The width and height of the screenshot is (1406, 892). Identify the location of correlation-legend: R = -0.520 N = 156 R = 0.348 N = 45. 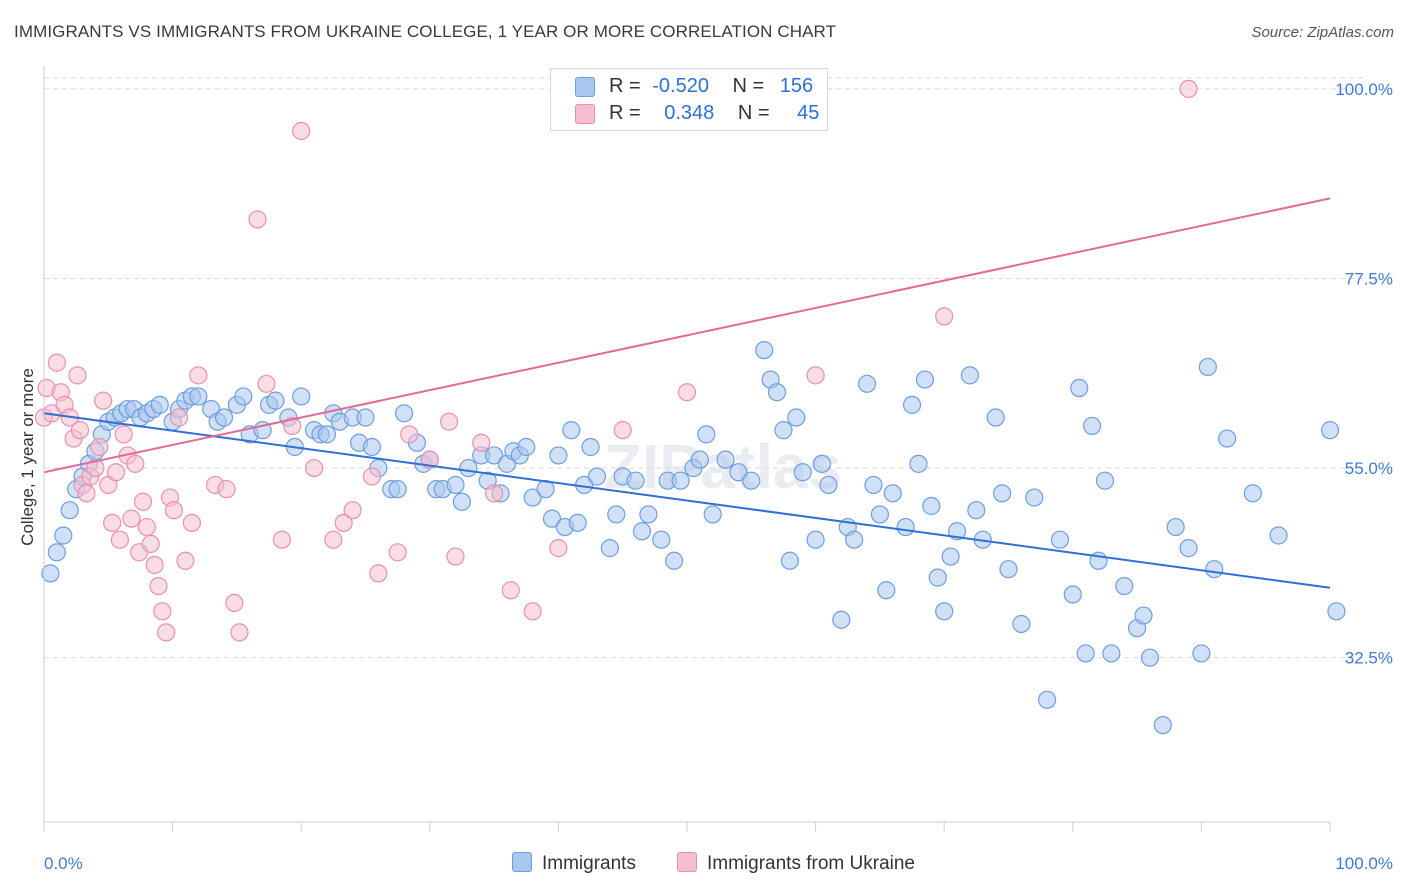
(689, 99).